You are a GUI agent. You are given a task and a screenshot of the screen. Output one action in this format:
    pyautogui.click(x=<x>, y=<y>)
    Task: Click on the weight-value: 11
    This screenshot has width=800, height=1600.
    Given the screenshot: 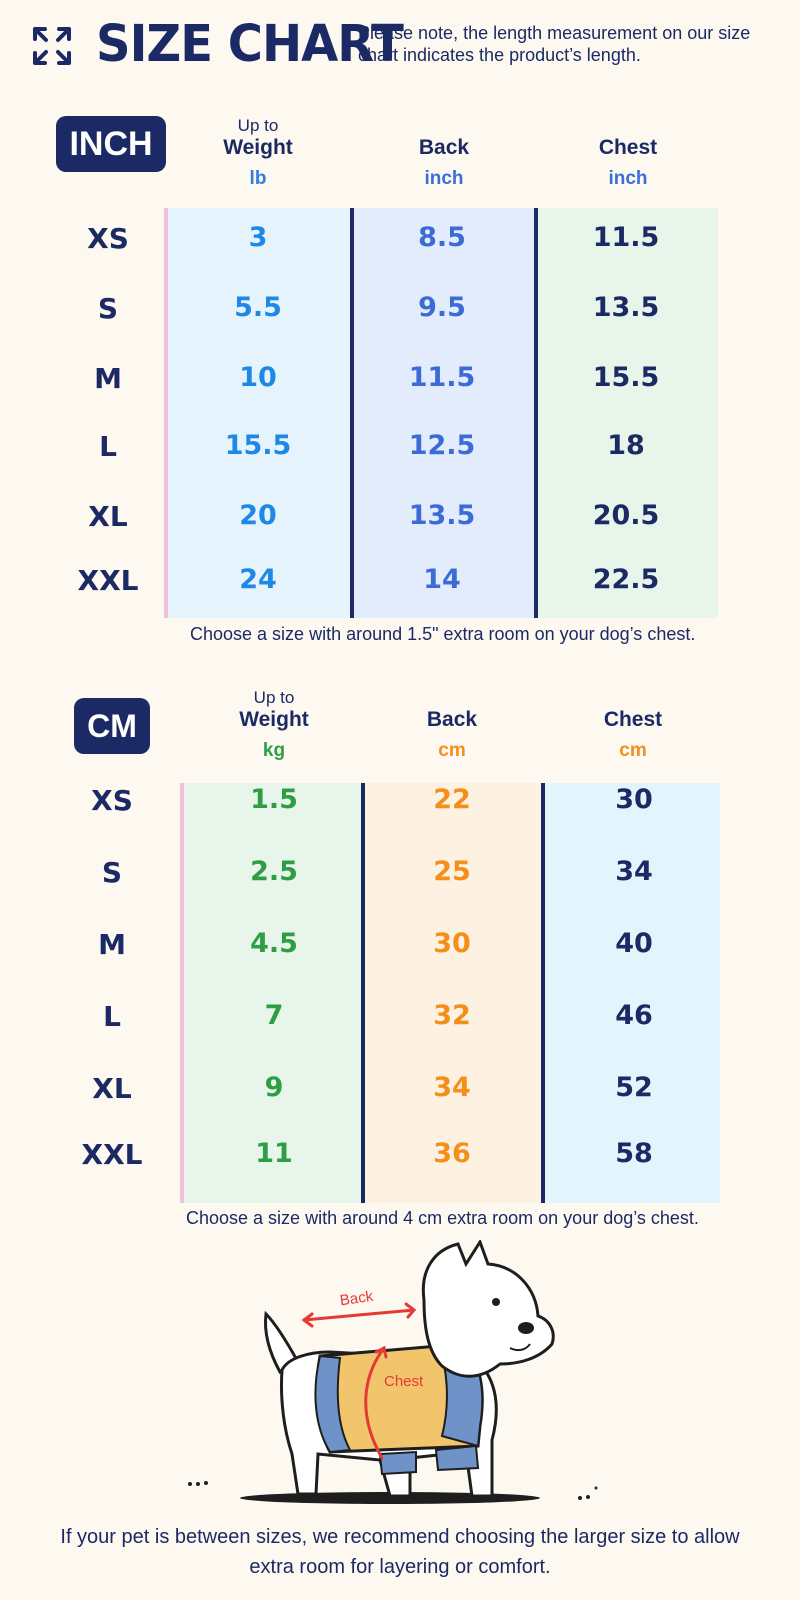 What is the action you would take?
    pyautogui.click(x=274, y=1153)
    